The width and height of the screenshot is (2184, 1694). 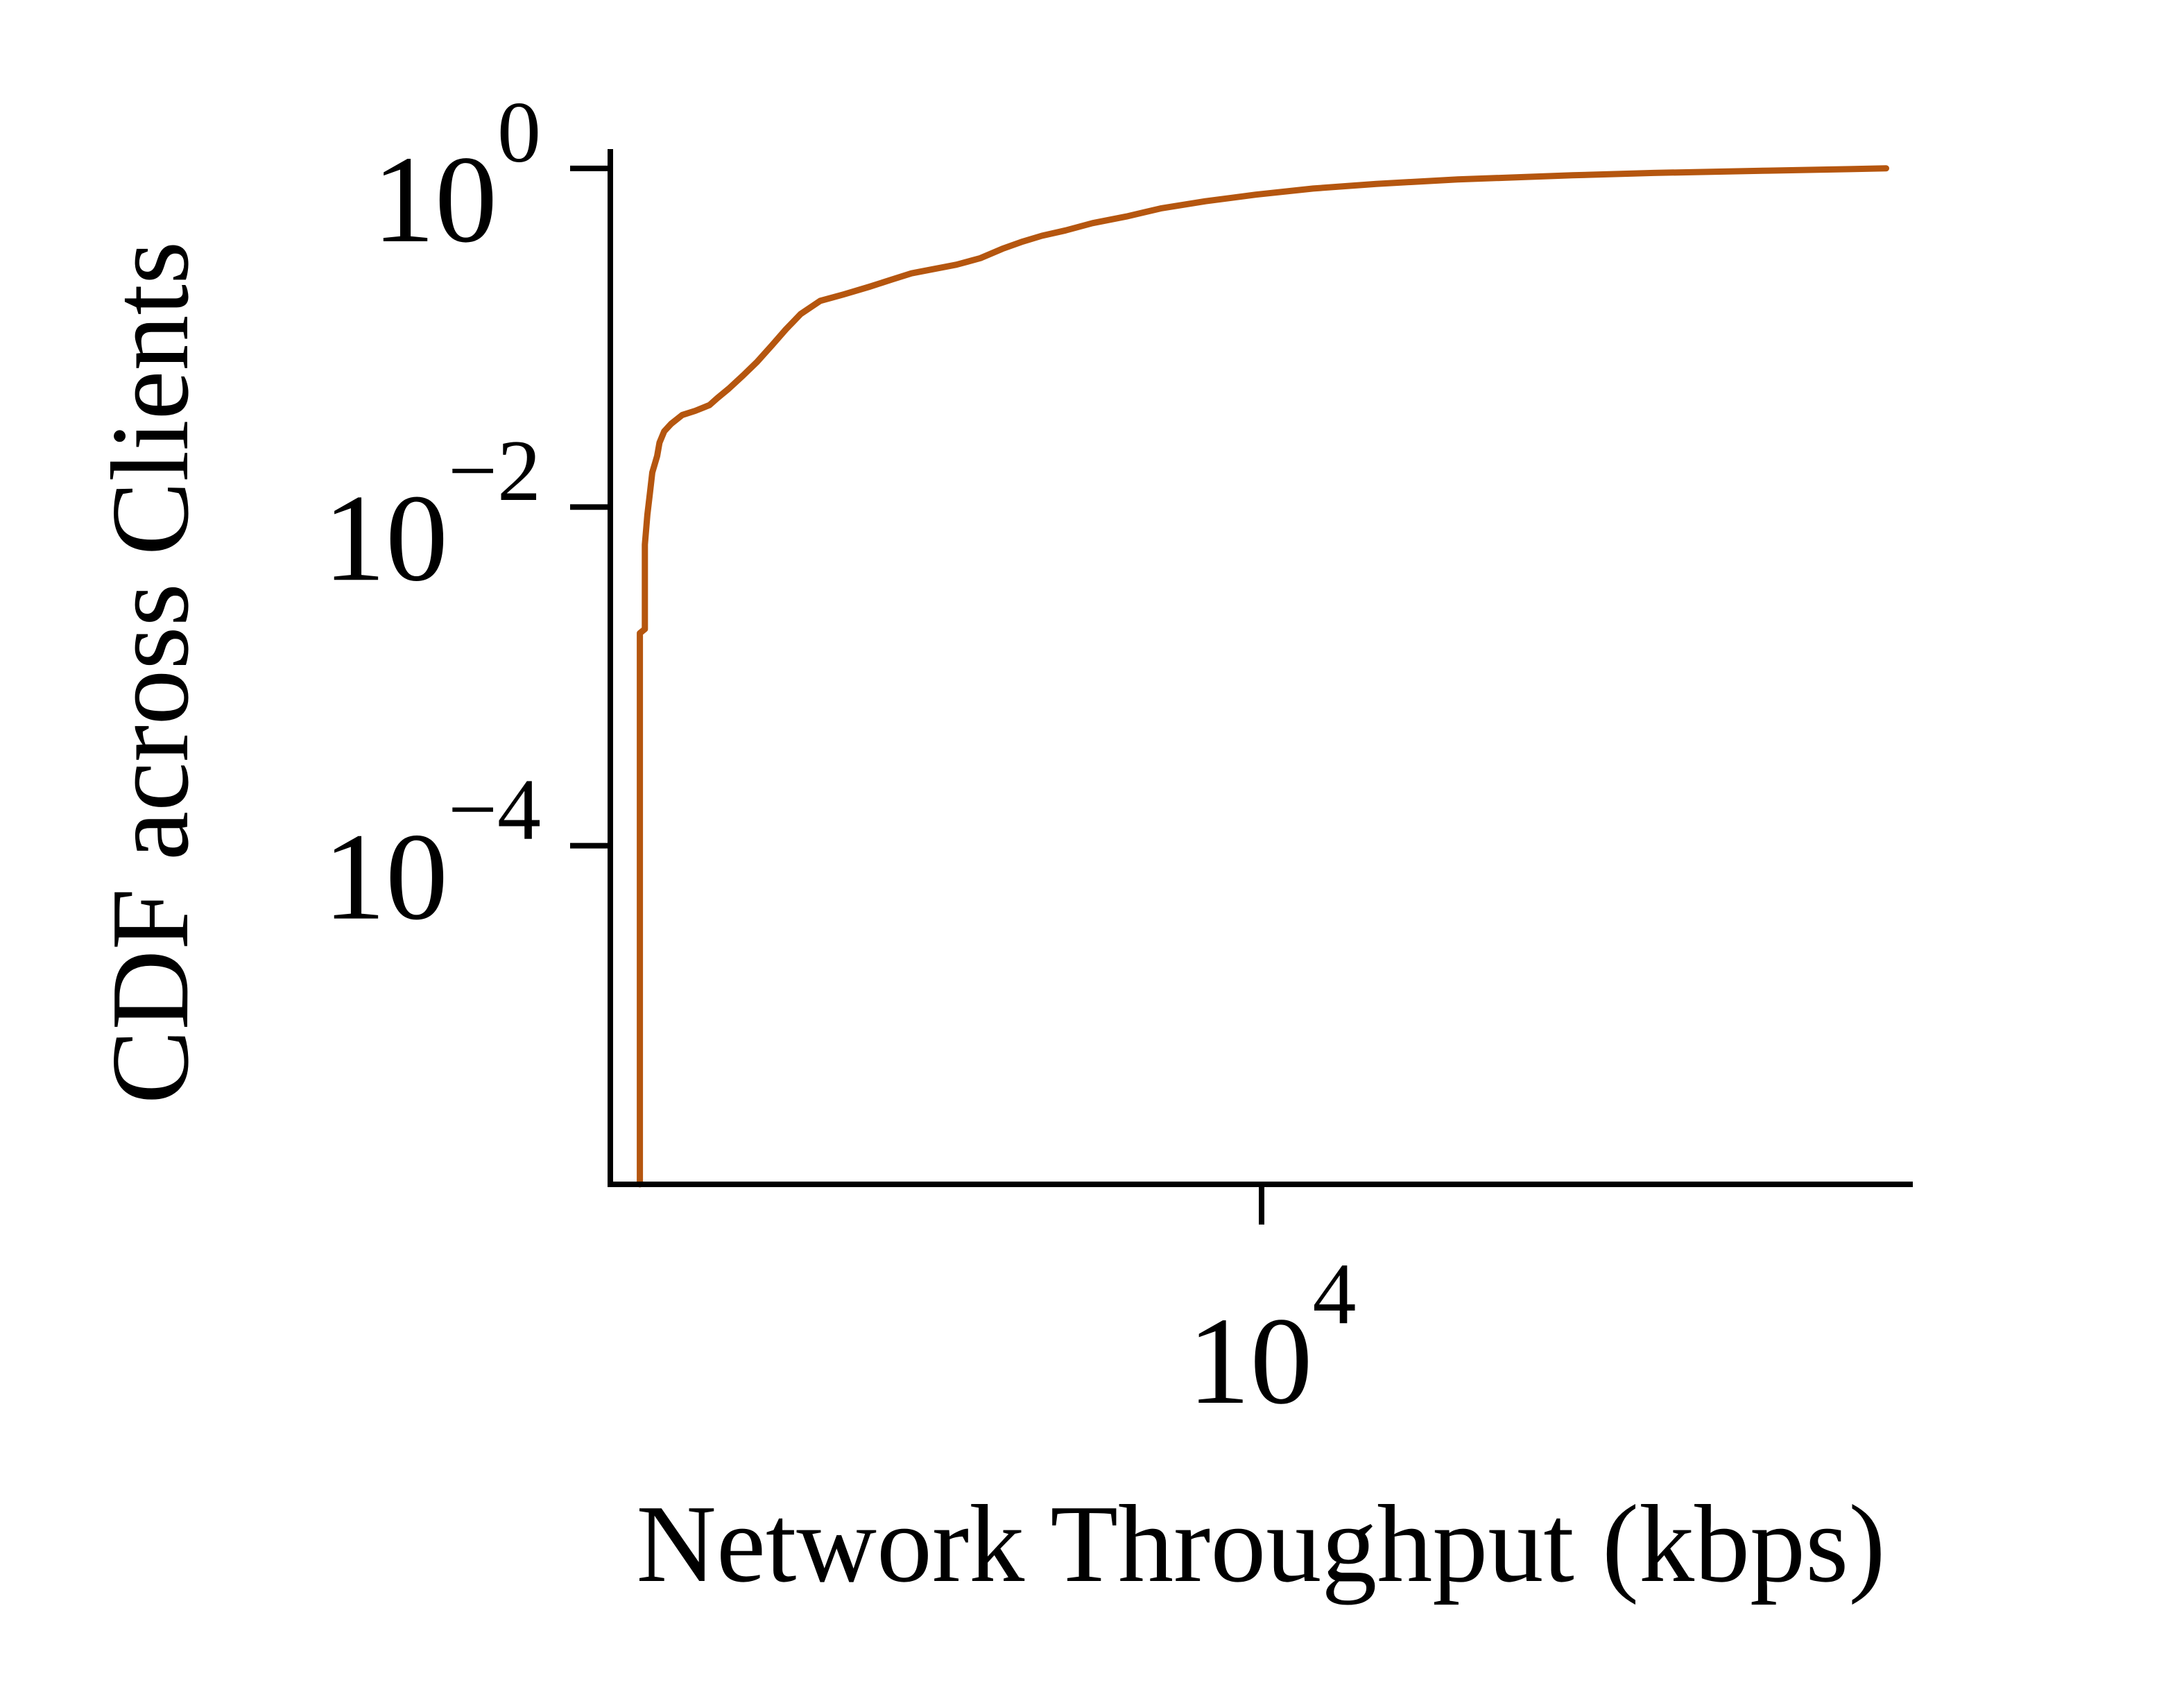 What do you see at coordinates (150, 672) in the screenshot?
I see `y-axis-label: CDF across Clients` at bounding box center [150, 672].